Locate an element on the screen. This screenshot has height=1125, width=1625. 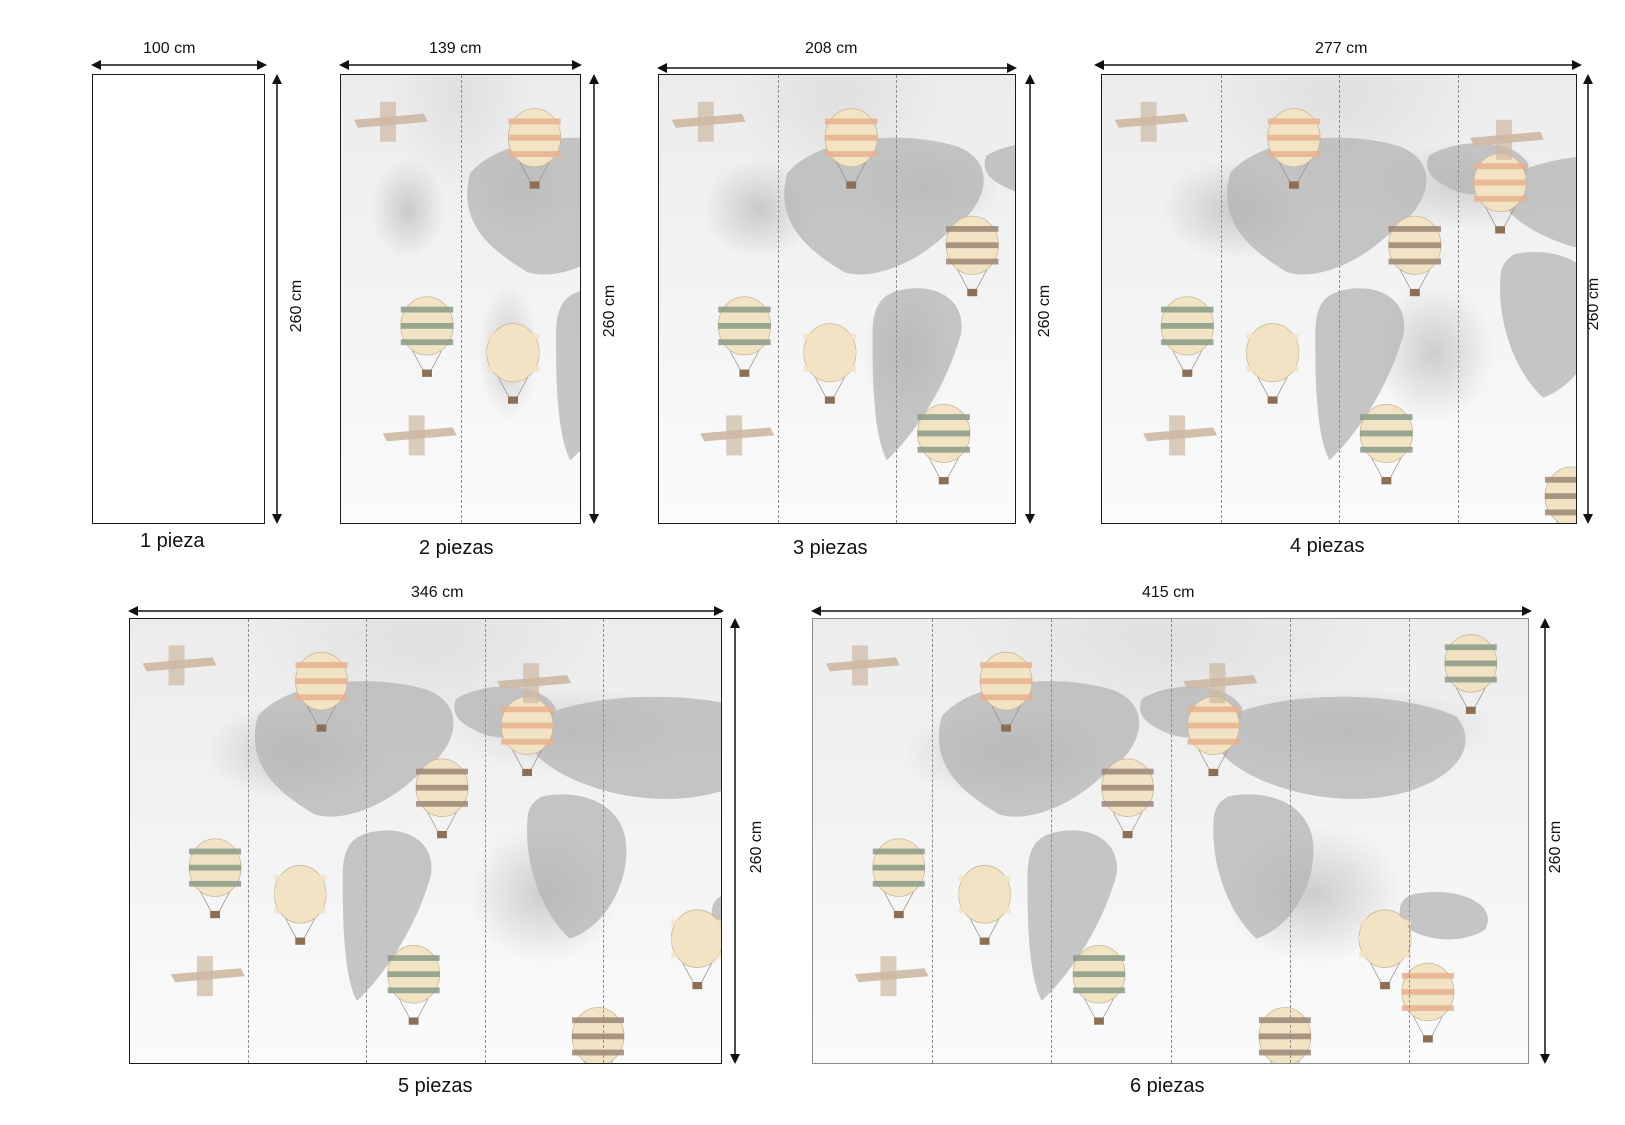
pieces-label-5: 5 piezas is located at coordinates (435, 1086).